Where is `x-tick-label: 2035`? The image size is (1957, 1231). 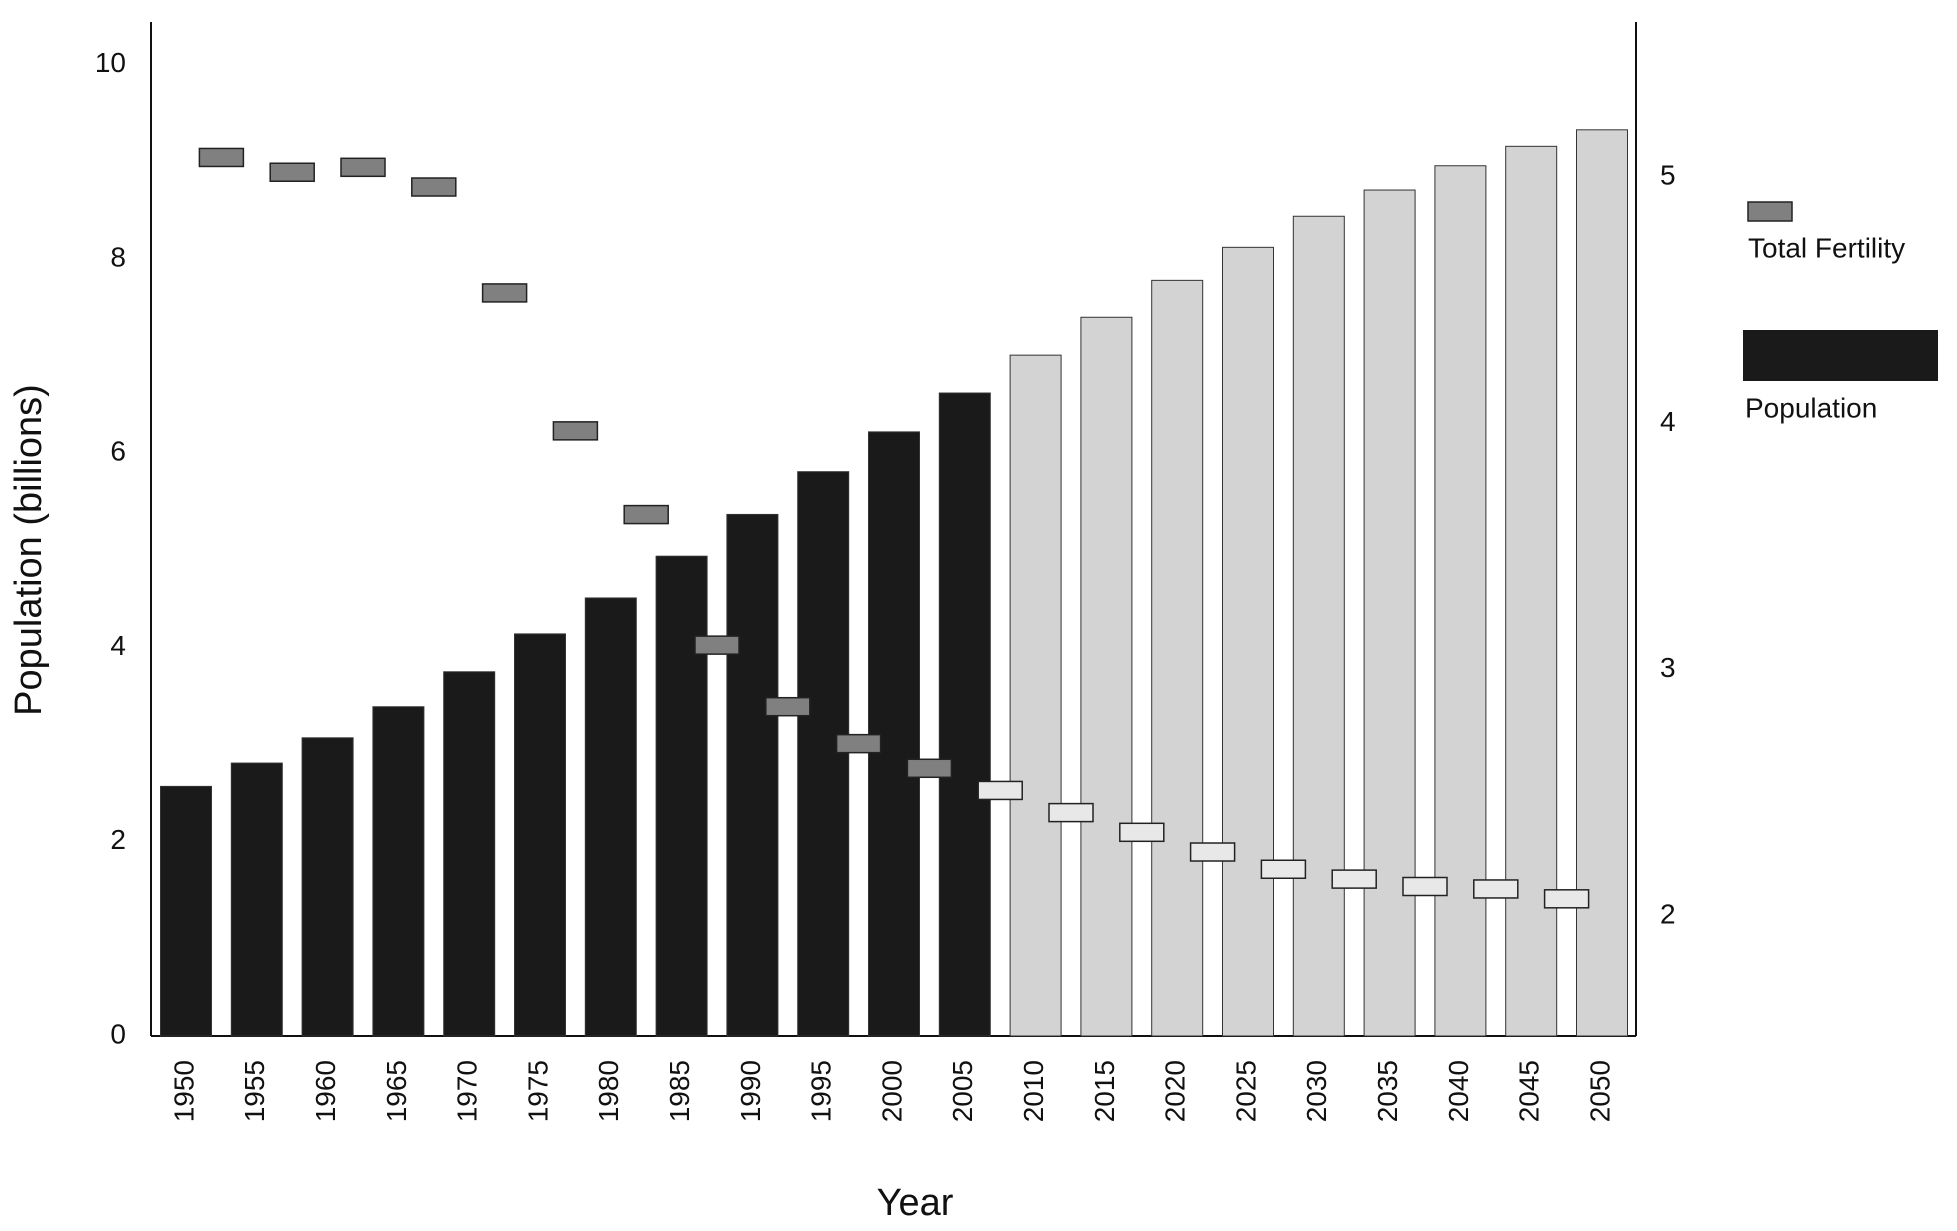 x-tick-label: 2035 is located at coordinates (1387, 1091).